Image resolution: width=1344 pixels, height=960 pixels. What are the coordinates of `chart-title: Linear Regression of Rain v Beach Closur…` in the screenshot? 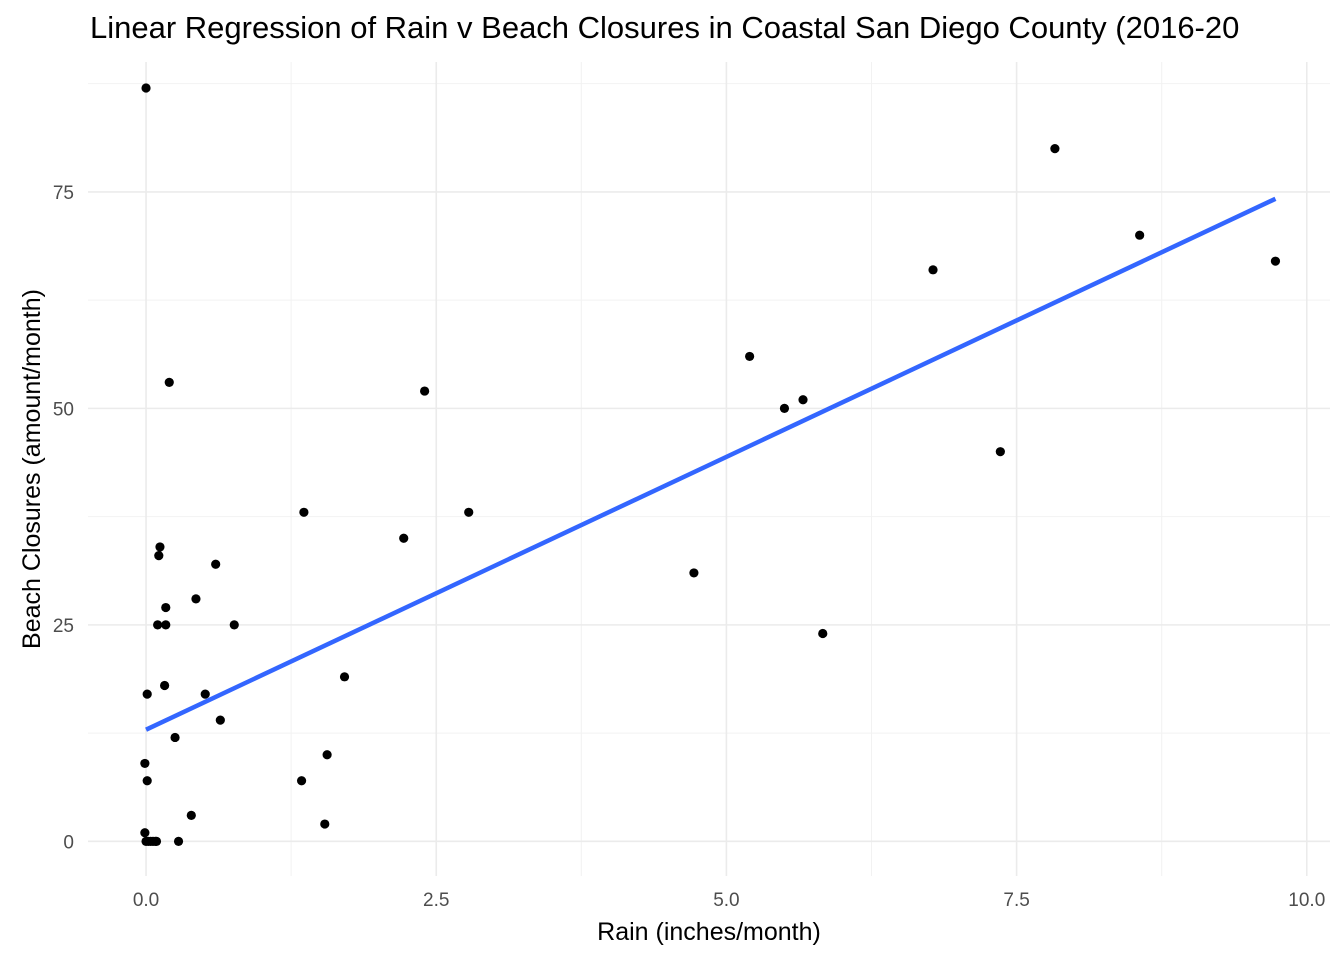 It's located at (665, 27).